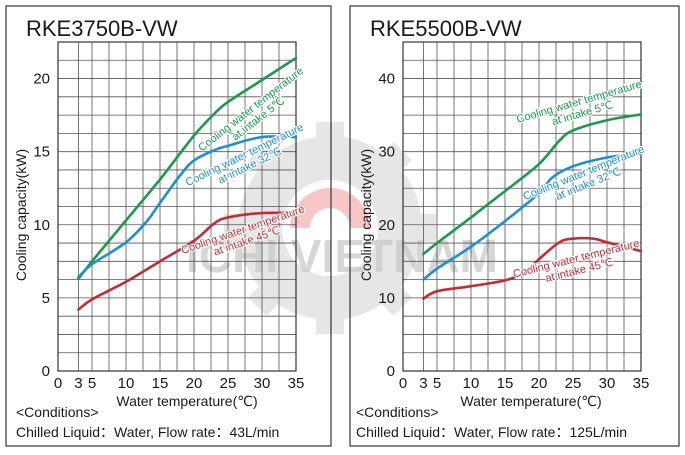  What do you see at coordinates (41, 152) in the screenshot?
I see `y-tick-label: 15` at bounding box center [41, 152].